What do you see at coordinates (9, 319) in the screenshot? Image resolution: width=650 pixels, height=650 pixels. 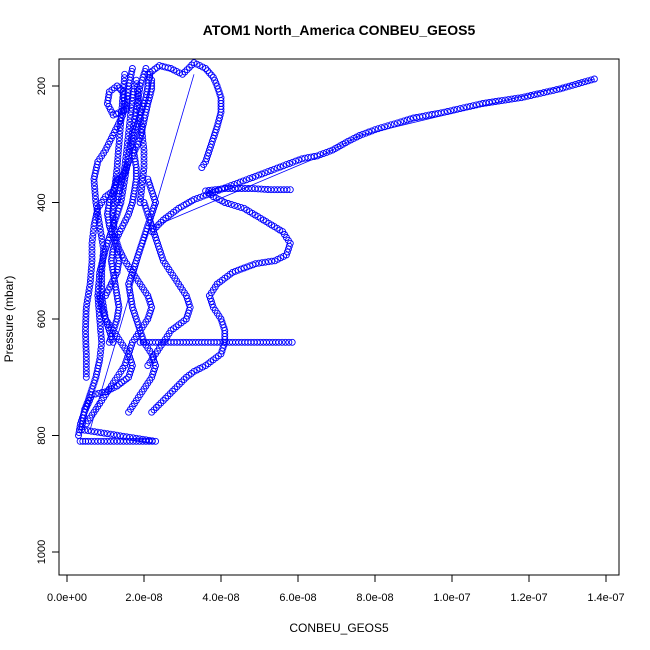 I see `y-axis-label: Pressure (mbar)` at bounding box center [9, 319].